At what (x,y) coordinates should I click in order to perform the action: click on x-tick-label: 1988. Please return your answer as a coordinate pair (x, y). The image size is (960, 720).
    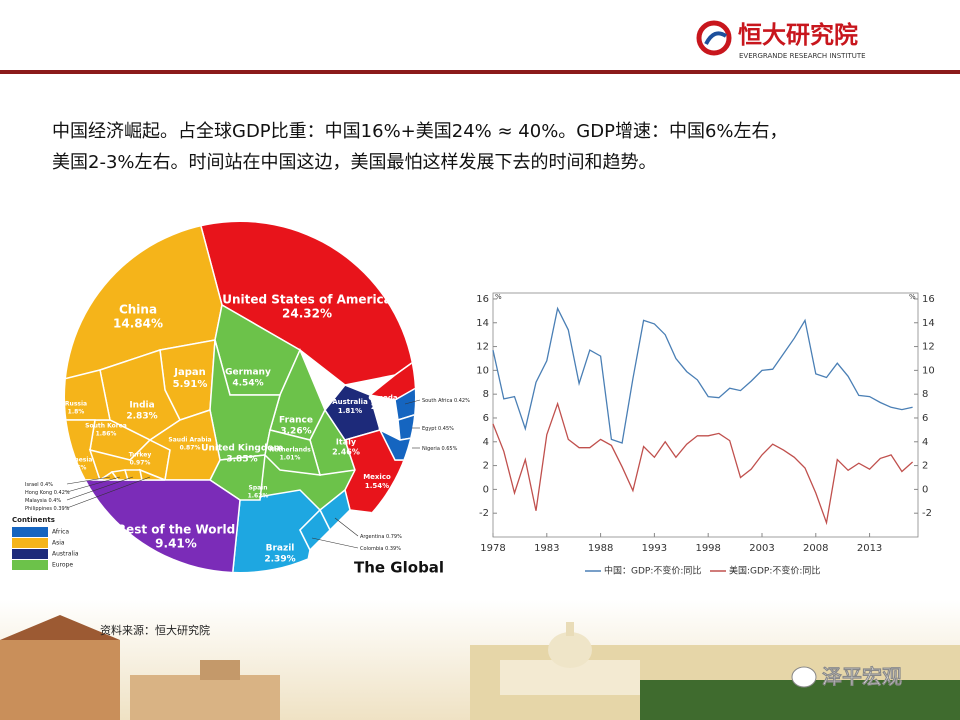
    Looking at the image, I should click on (600, 548).